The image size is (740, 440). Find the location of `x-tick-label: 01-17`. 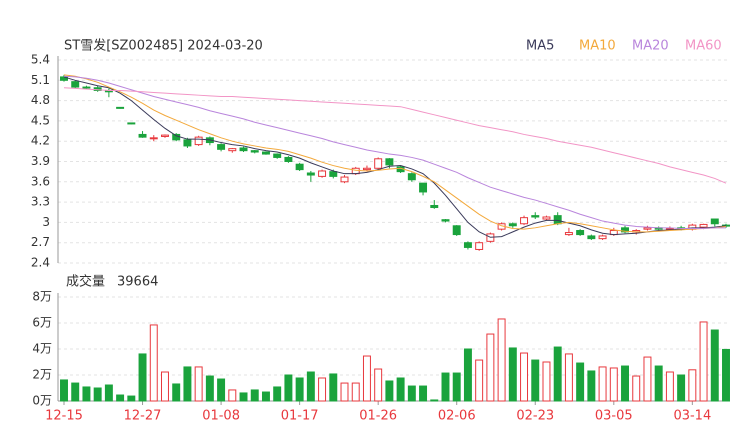

x-tick-label: 01-17 is located at coordinates (300, 416).